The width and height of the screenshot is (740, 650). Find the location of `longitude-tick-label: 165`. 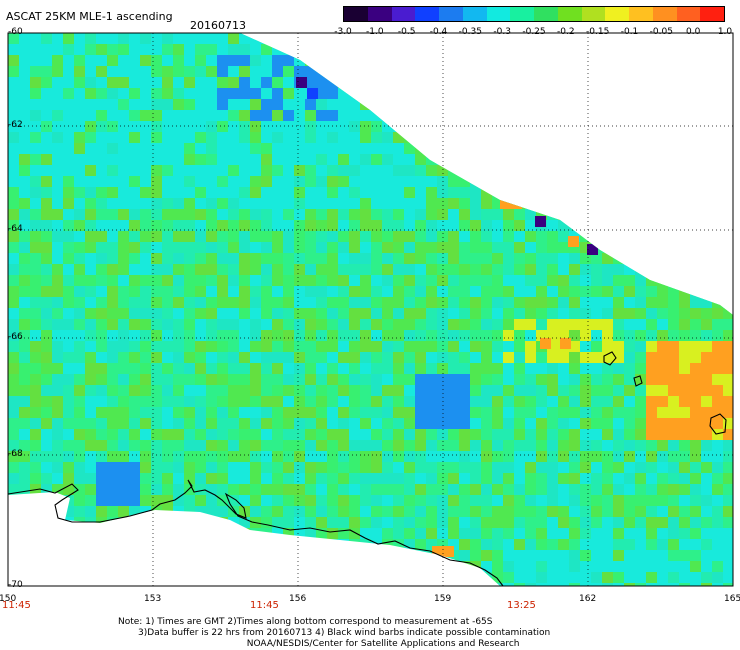

longitude-tick-label: 165 is located at coordinates (732, 599).